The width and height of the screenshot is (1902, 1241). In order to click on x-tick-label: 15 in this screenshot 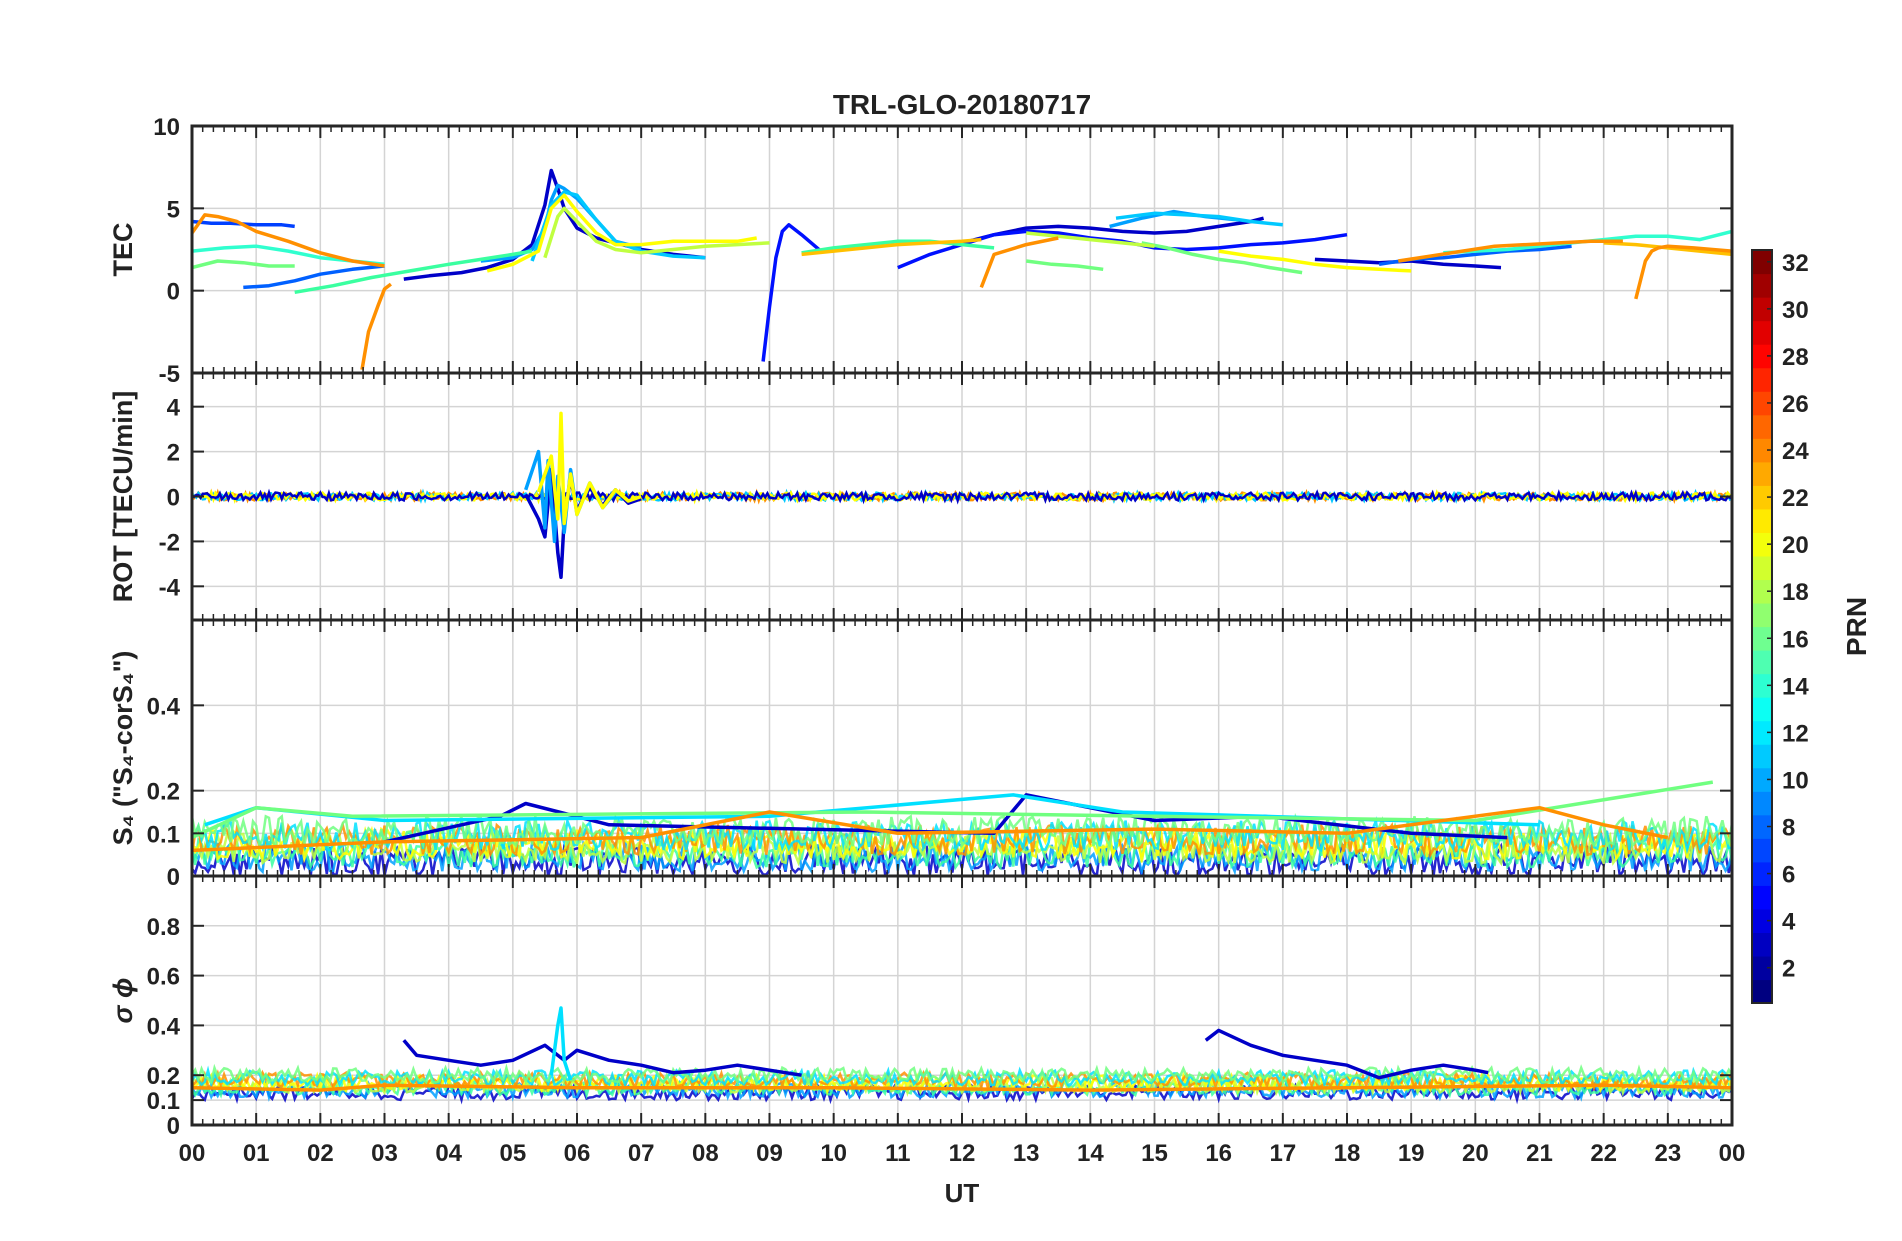, I will do `click(1154, 1153)`.